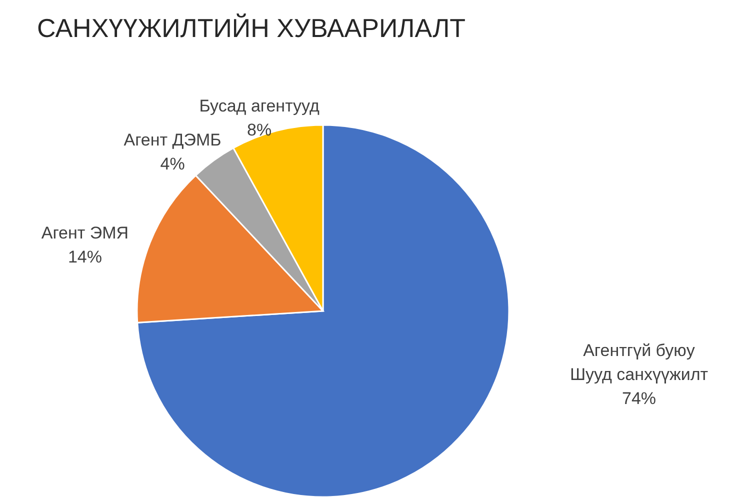  What do you see at coordinates (259, 130) in the screenshot?
I see `data-label: 8%` at bounding box center [259, 130].